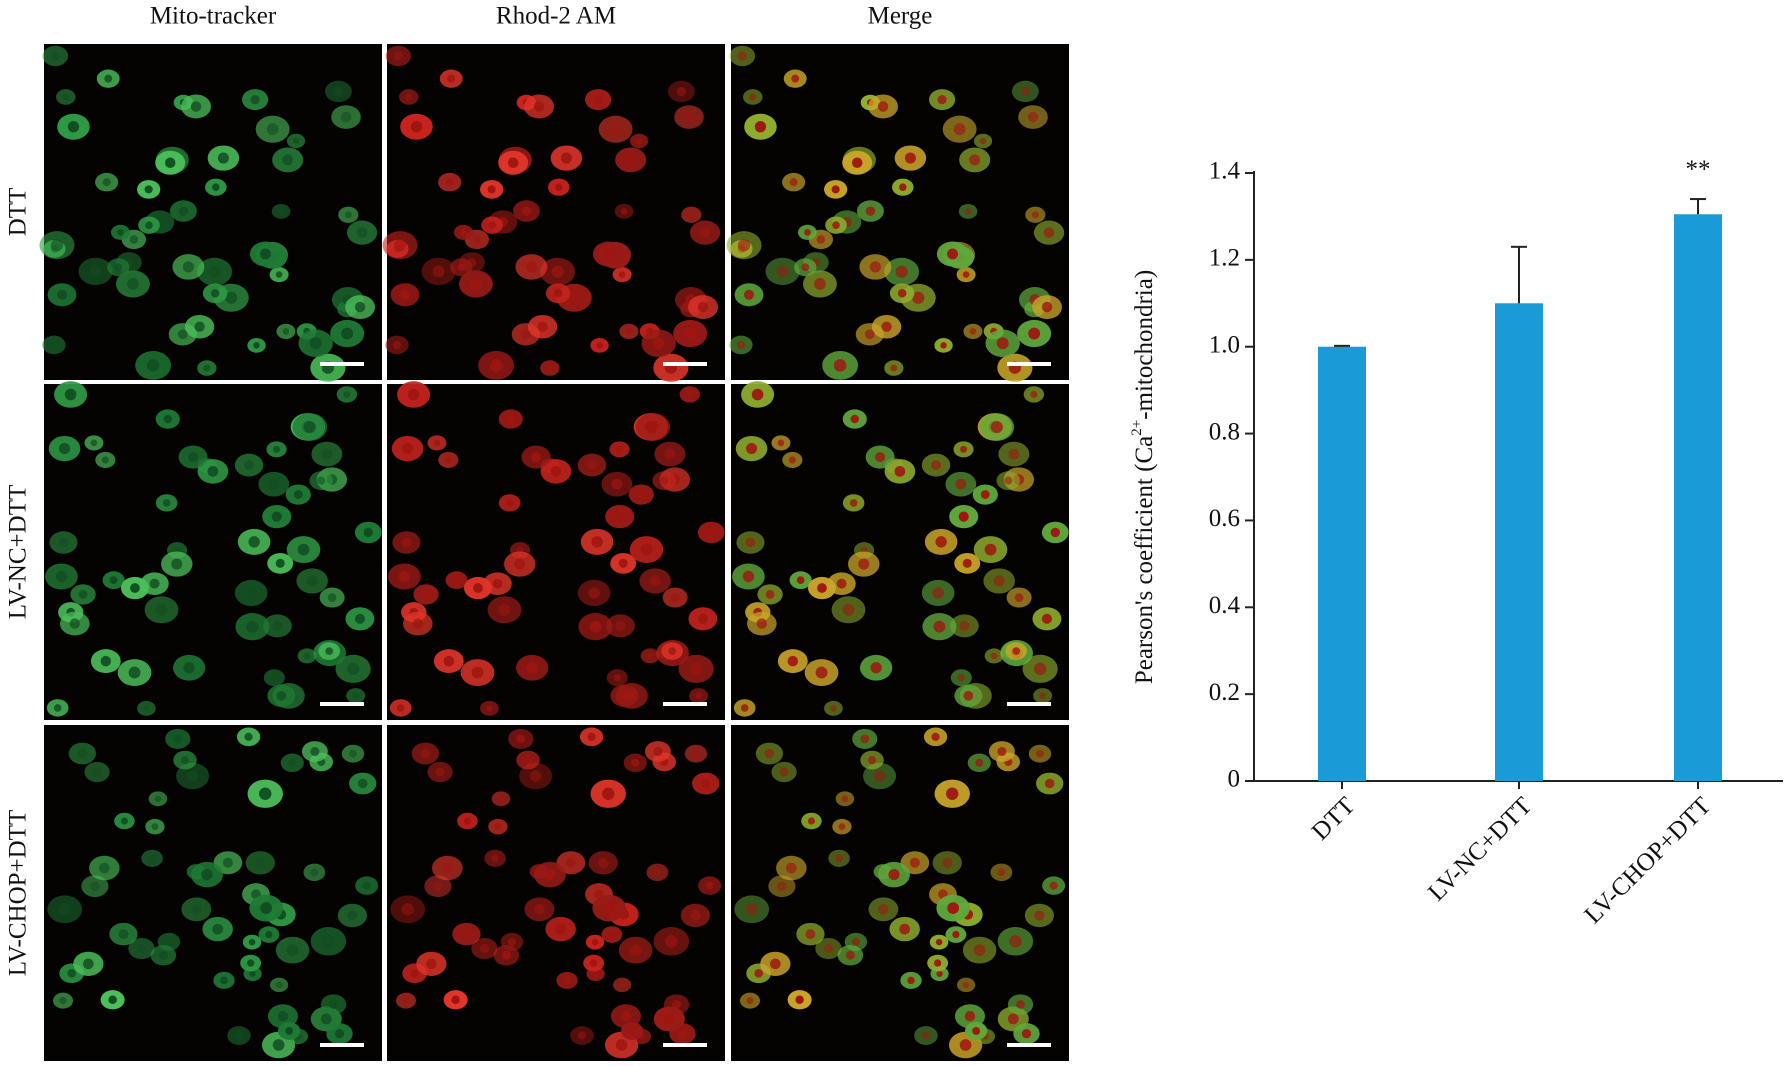 The height and width of the screenshot is (1066, 1792). I want to click on x-tick-label: LV-CHOP+DTT, so click(1648, 860).